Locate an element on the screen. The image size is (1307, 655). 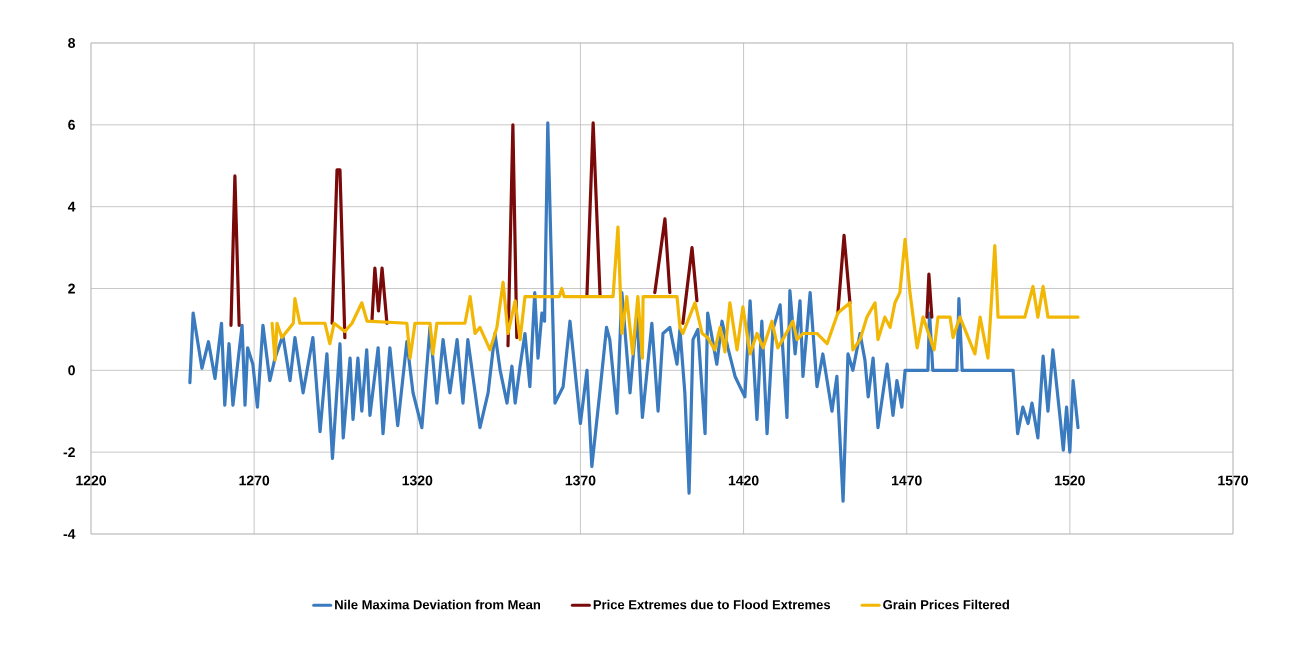
y-tick-label: -2 is located at coordinates (69, 452).